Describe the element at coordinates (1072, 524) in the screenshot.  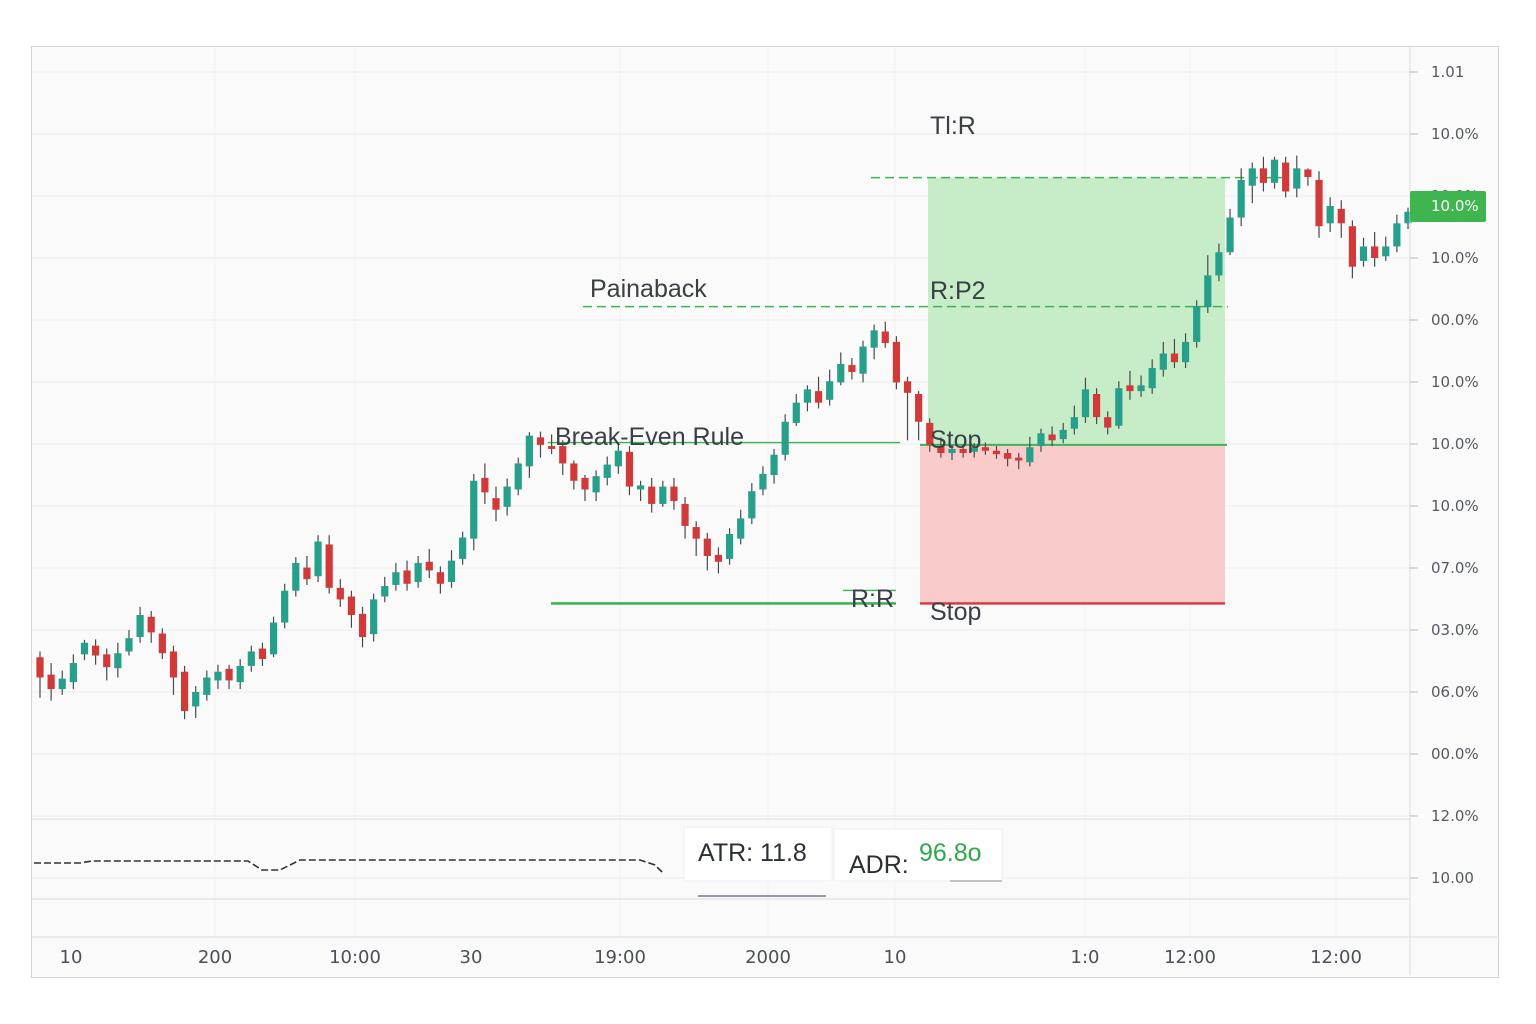
I see `stop-zone` at that location.